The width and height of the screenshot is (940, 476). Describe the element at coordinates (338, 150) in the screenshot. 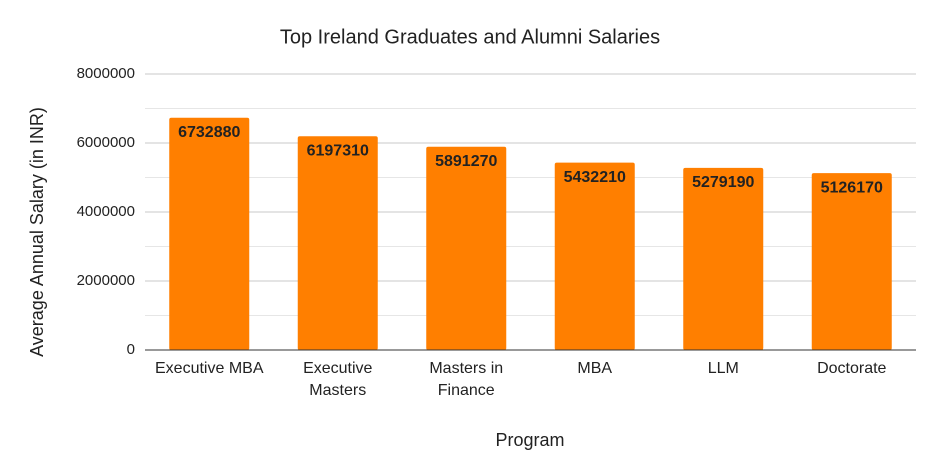

I see `value-label: 6197310` at that location.